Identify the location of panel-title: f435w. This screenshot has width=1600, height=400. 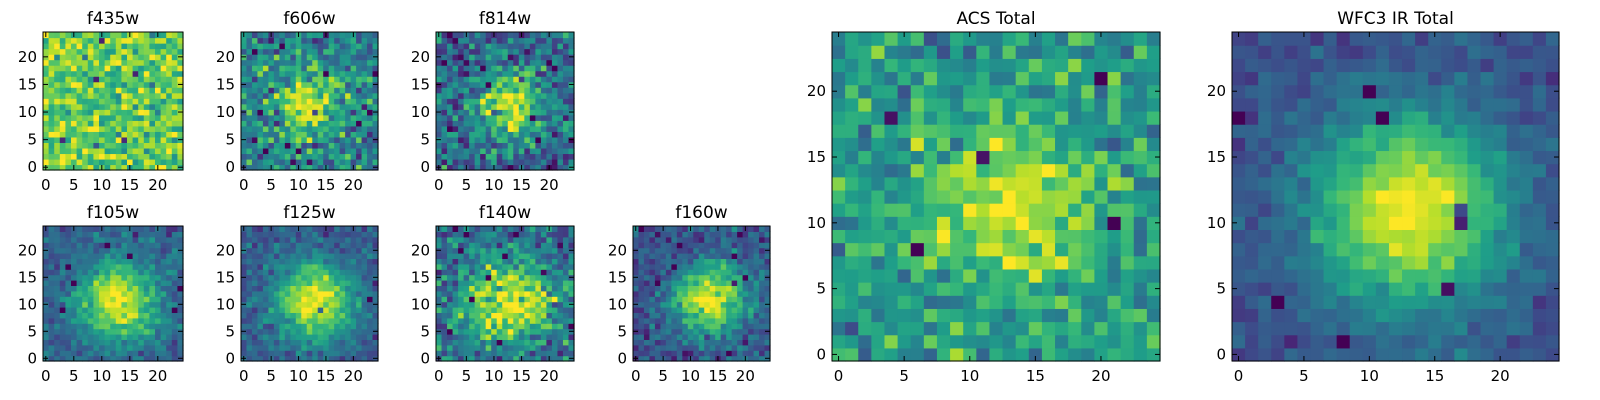
(113, 19).